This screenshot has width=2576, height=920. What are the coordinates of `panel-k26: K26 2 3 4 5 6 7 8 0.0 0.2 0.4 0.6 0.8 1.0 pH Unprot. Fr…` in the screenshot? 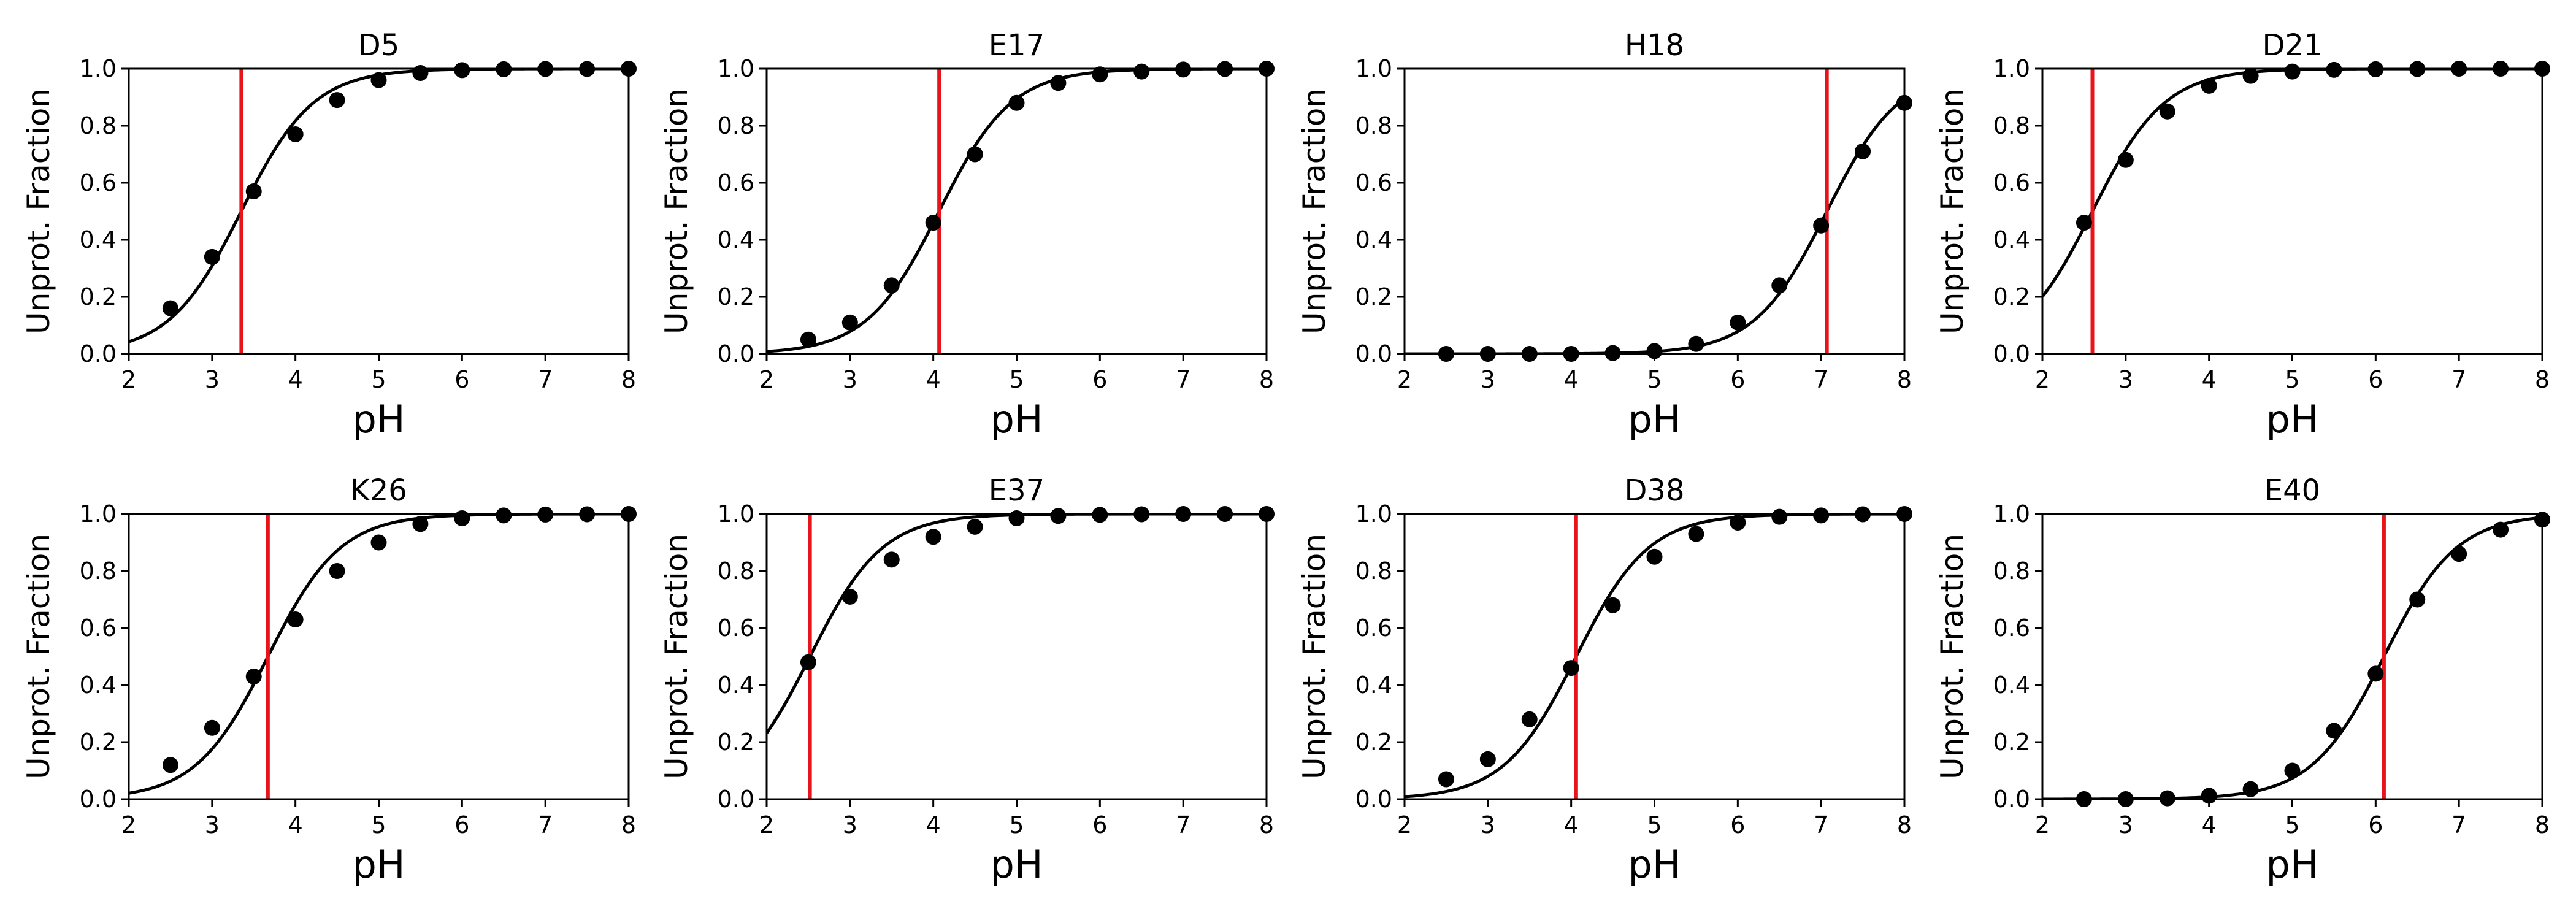 It's located at (329, 680).